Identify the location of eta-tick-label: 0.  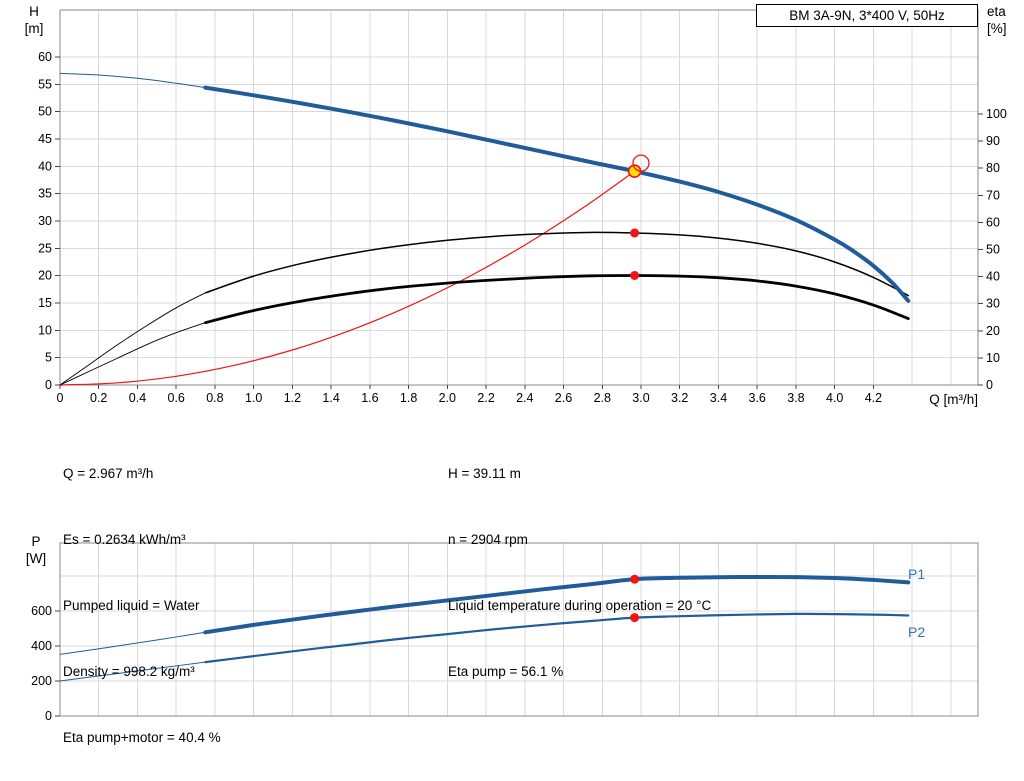
(989, 385).